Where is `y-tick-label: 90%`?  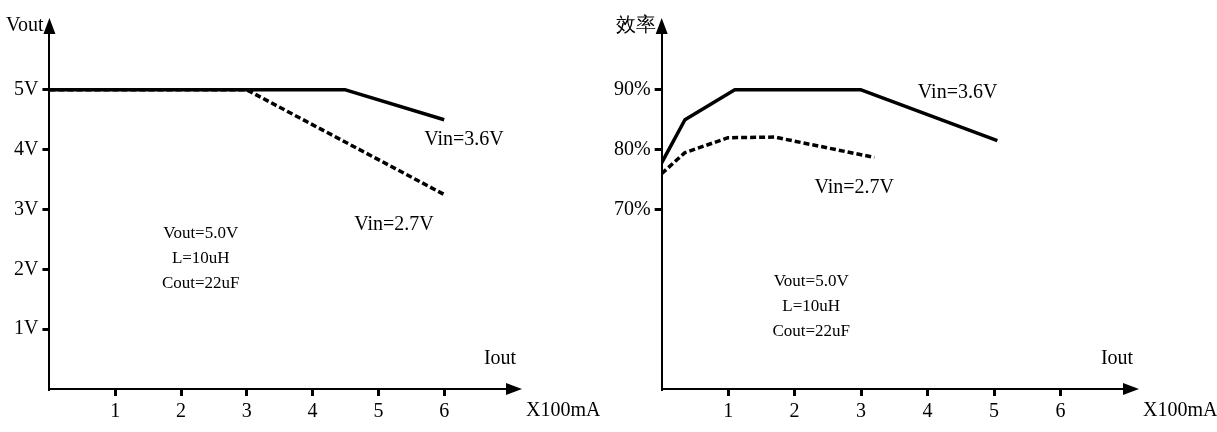
y-tick-label: 90% is located at coordinates (632, 88).